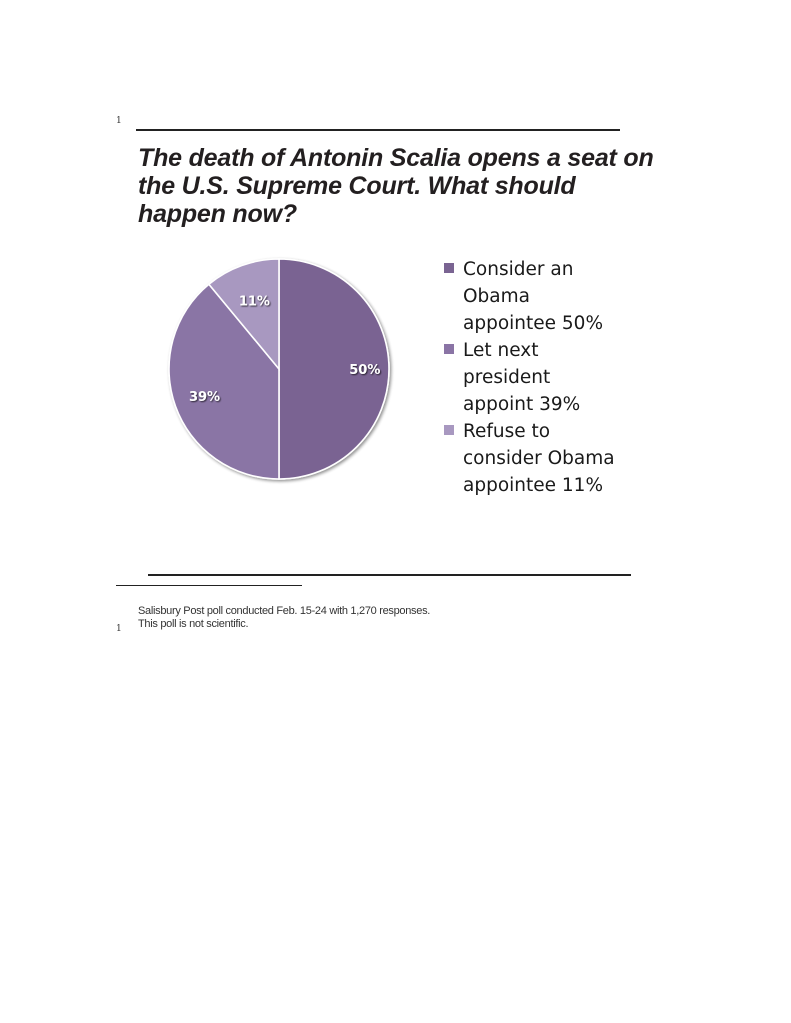 The image size is (791, 1023). What do you see at coordinates (522, 377) in the screenshot?
I see `legend-label-1: Let next president appoint 39%` at bounding box center [522, 377].